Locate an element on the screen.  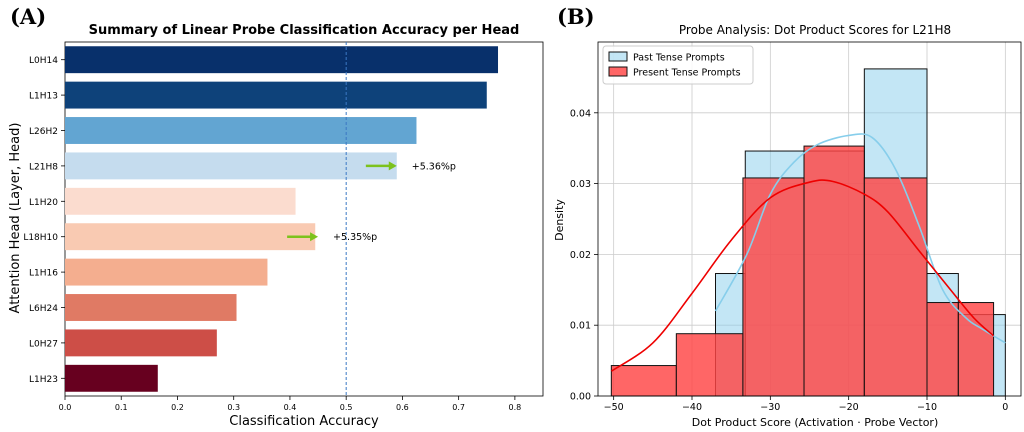
improvement-label: +5.35%p is located at coordinates (355, 237).